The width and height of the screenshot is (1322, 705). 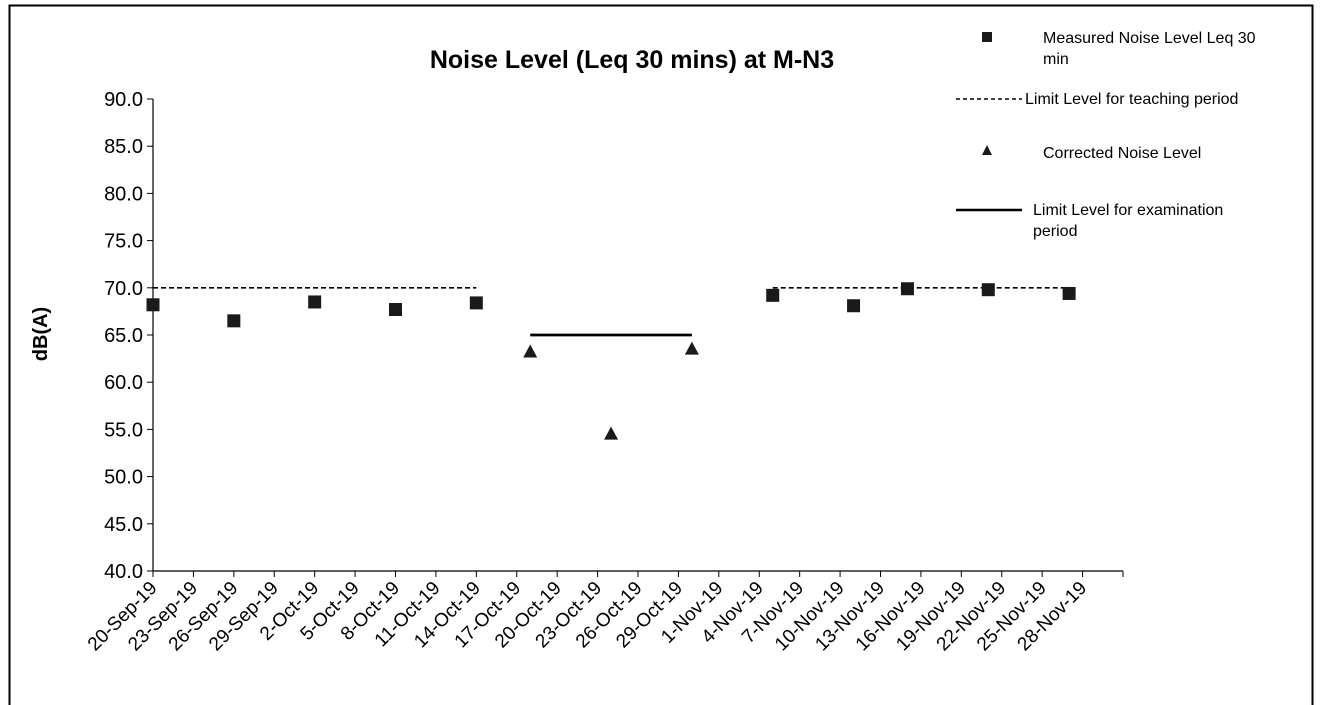 What do you see at coordinates (611, 311) in the screenshot?
I see `plot-lines` at bounding box center [611, 311].